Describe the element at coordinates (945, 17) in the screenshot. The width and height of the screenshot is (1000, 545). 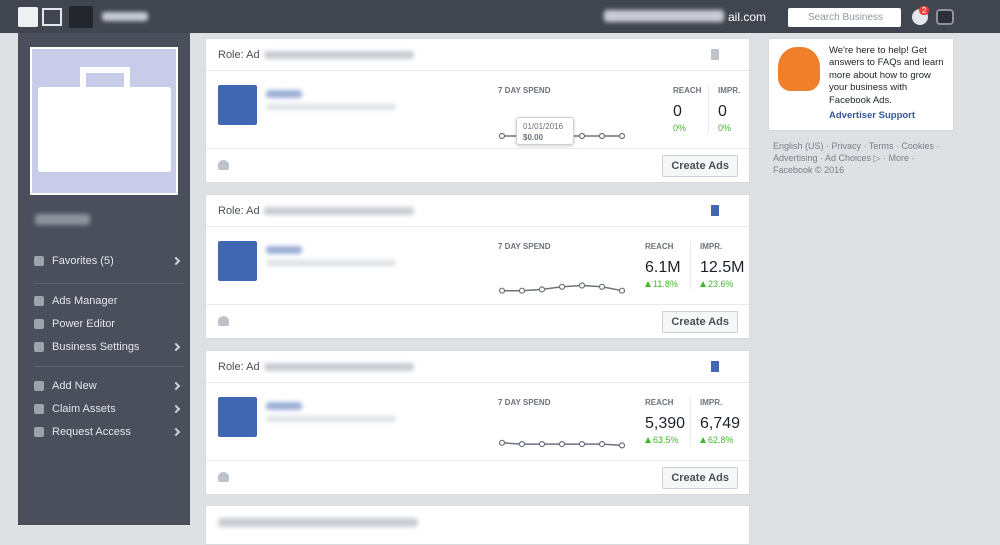
I see `help-icon` at that location.